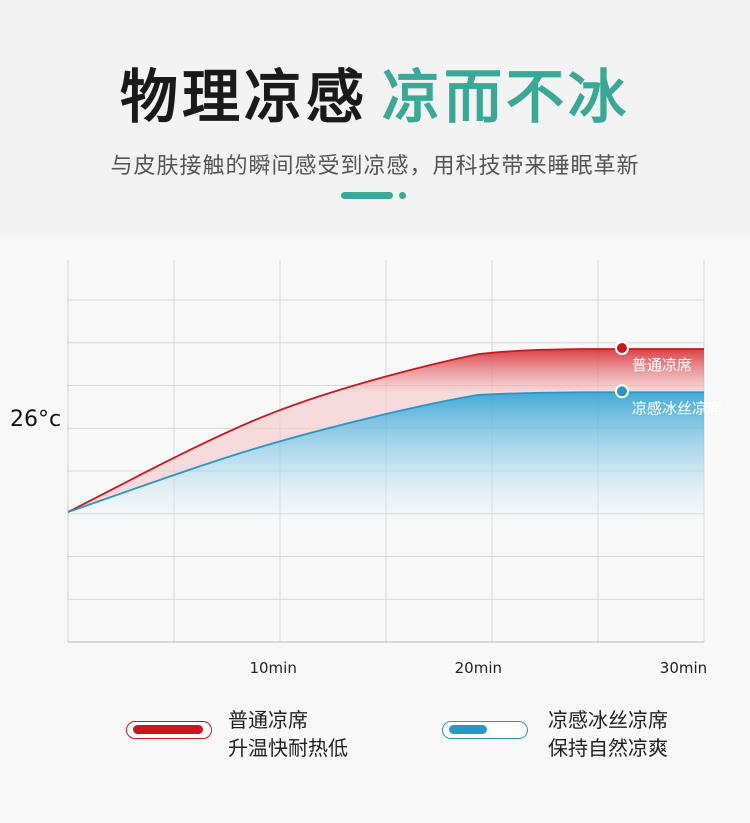 The width and height of the screenshot is (750, 823). Describe the element at coordinates (367, 195) in the screenshot. I see `decoration-bar` at that location.